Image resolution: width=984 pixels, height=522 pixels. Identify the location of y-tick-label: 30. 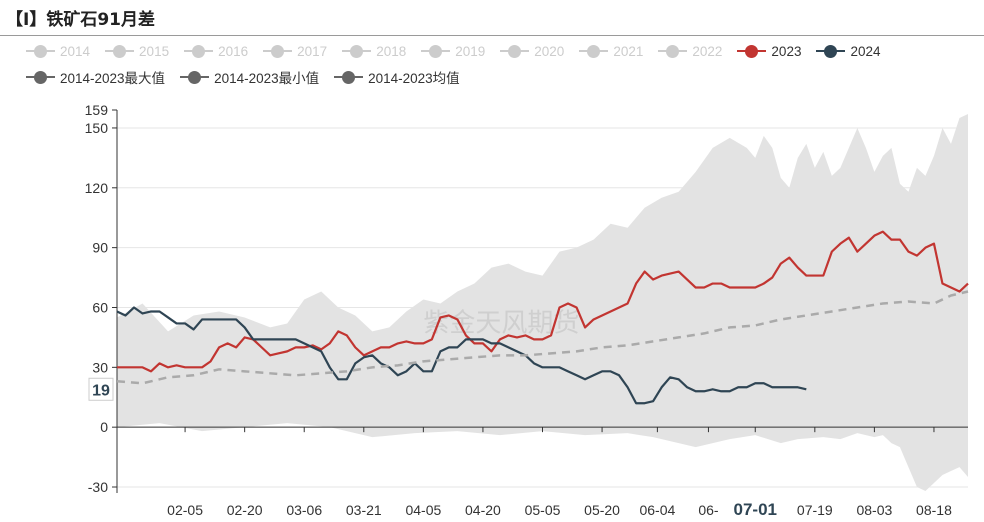
(100, 367).